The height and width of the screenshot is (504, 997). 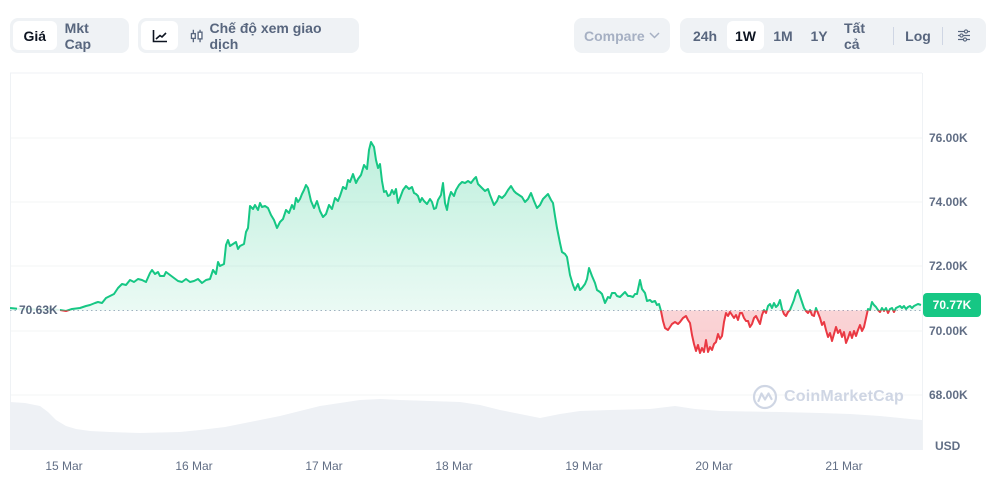 I want to click on coinmarketcap-watermark: CoinMarketCap, so click(x=828, y=397).